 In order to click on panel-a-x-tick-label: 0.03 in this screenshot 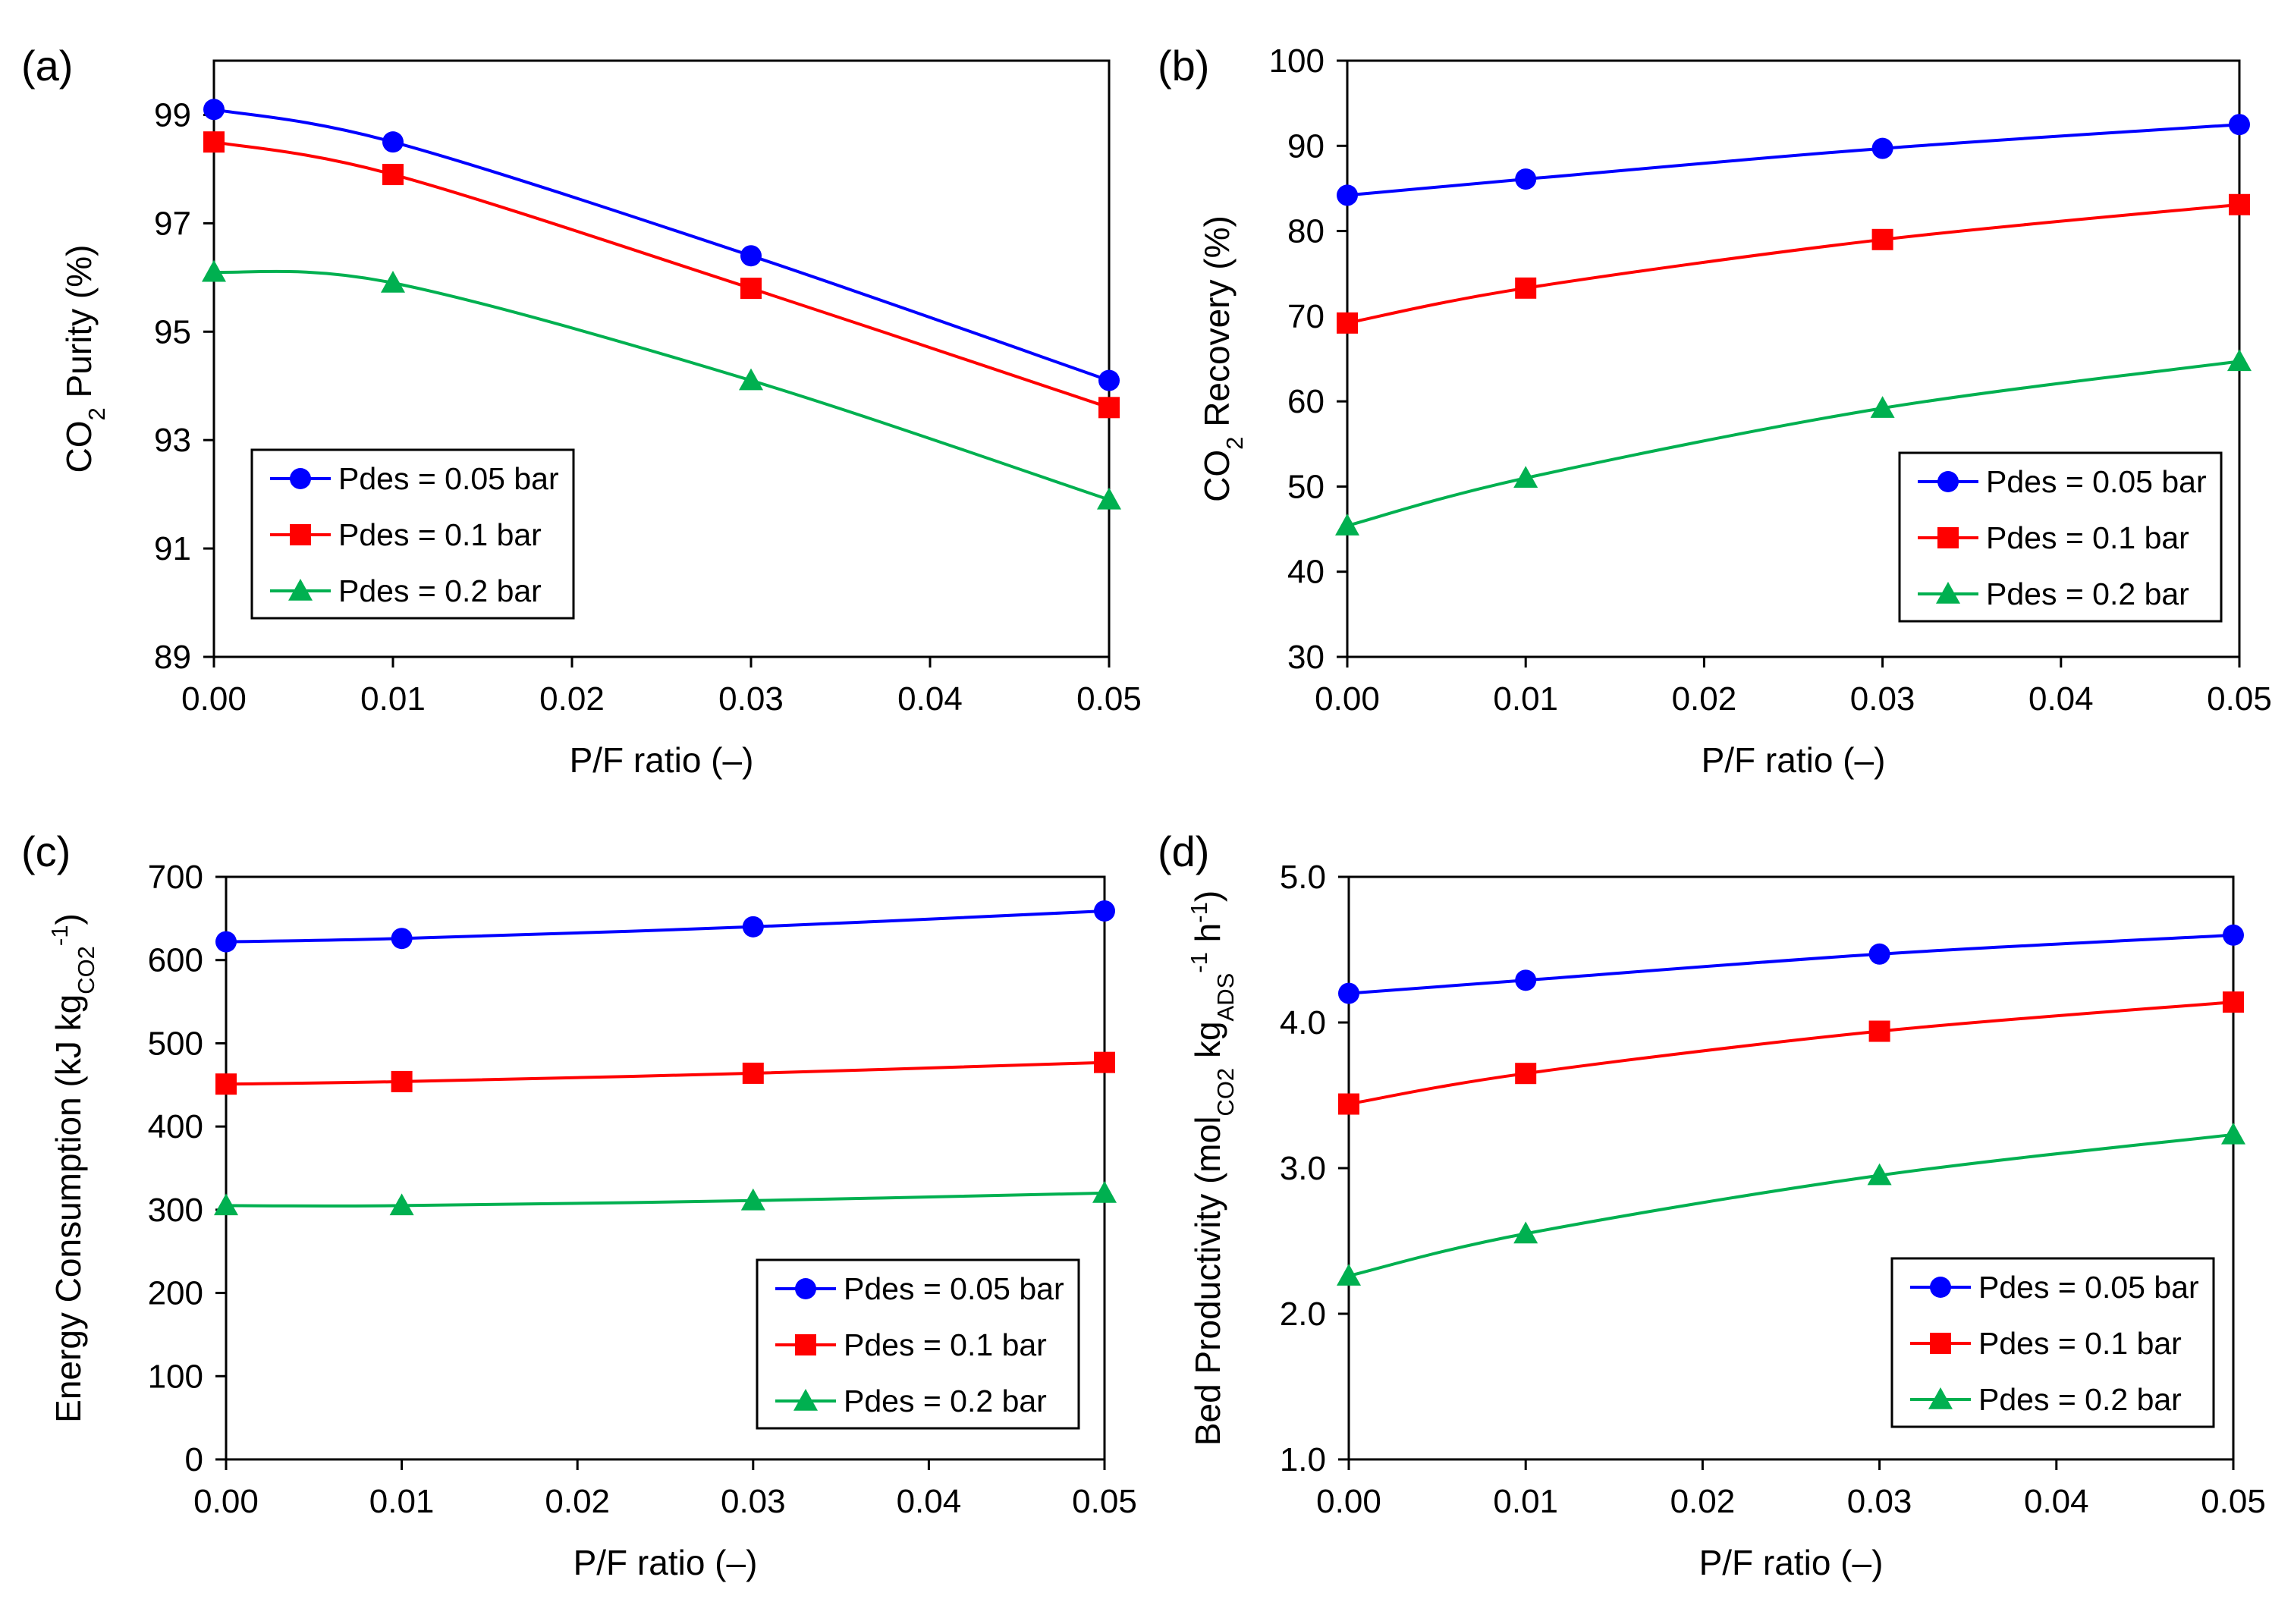, I will do `click(751, 699)`.